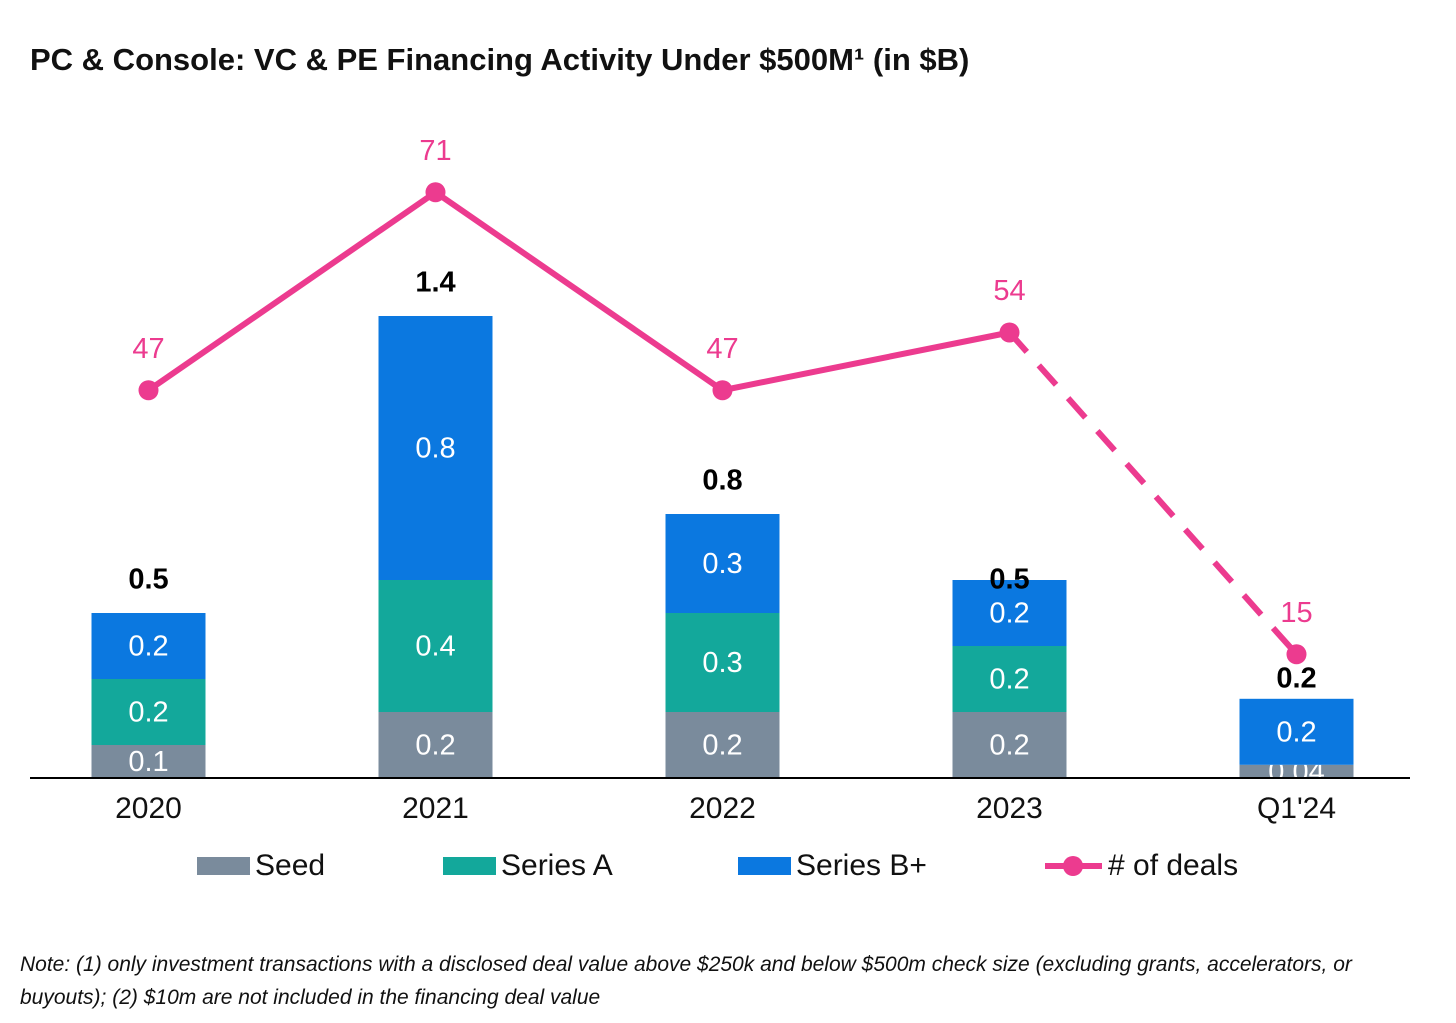  What do you see at coordinates (861, 865) in the screenshot?
I see `legend-label: Series B+` at bounding box center [861, 865].